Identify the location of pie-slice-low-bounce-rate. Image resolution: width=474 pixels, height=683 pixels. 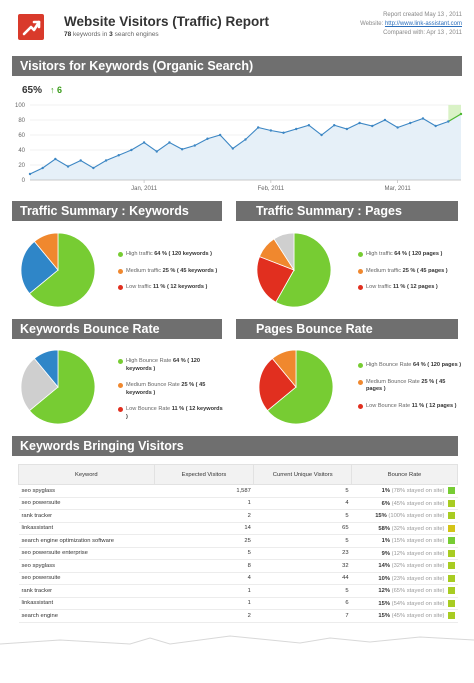
(46, 369).